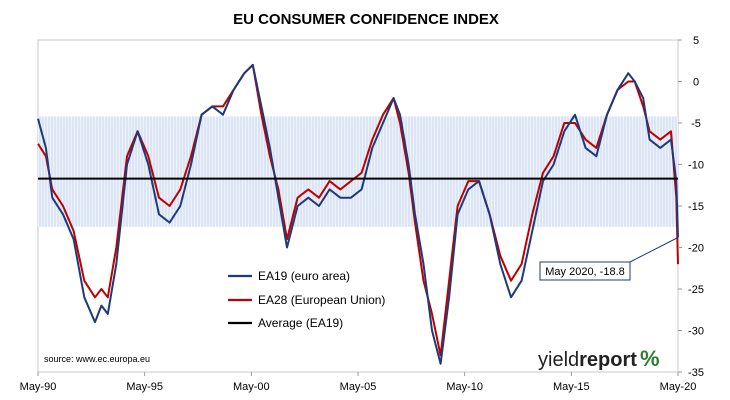 The image size is (730, 400). I want to click on y-tick-label: -30, so click(696, 332).